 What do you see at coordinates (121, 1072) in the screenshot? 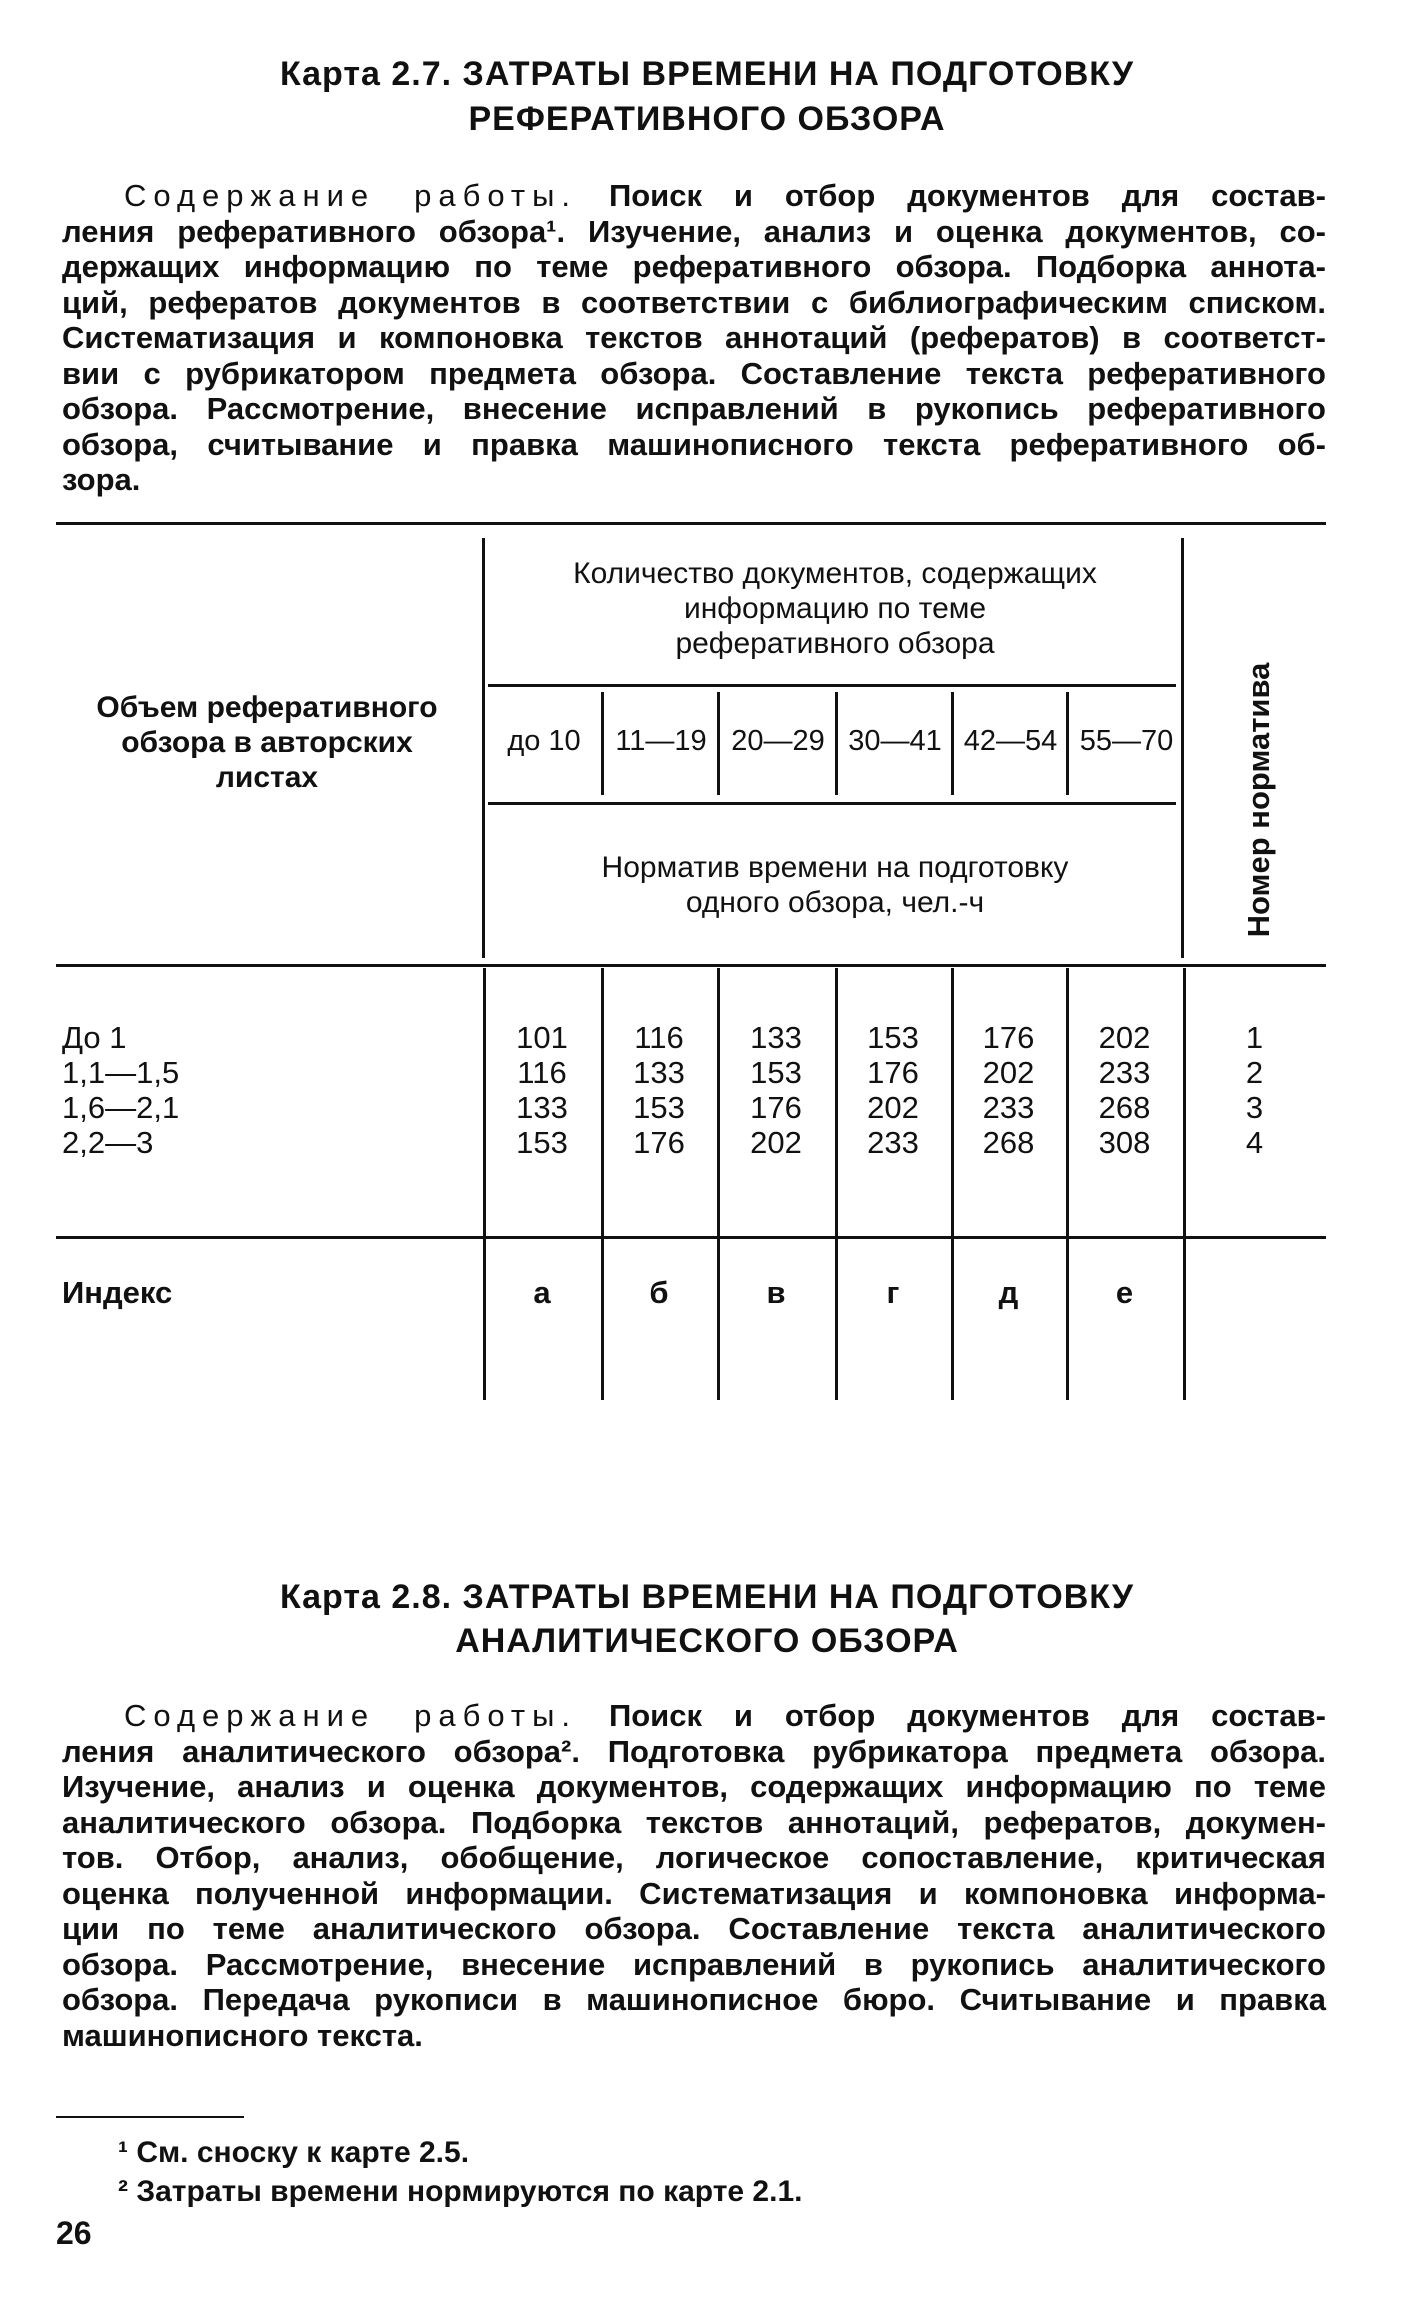
I see `row-label: 1,1—1,5` at bounding box center [121, 1072].